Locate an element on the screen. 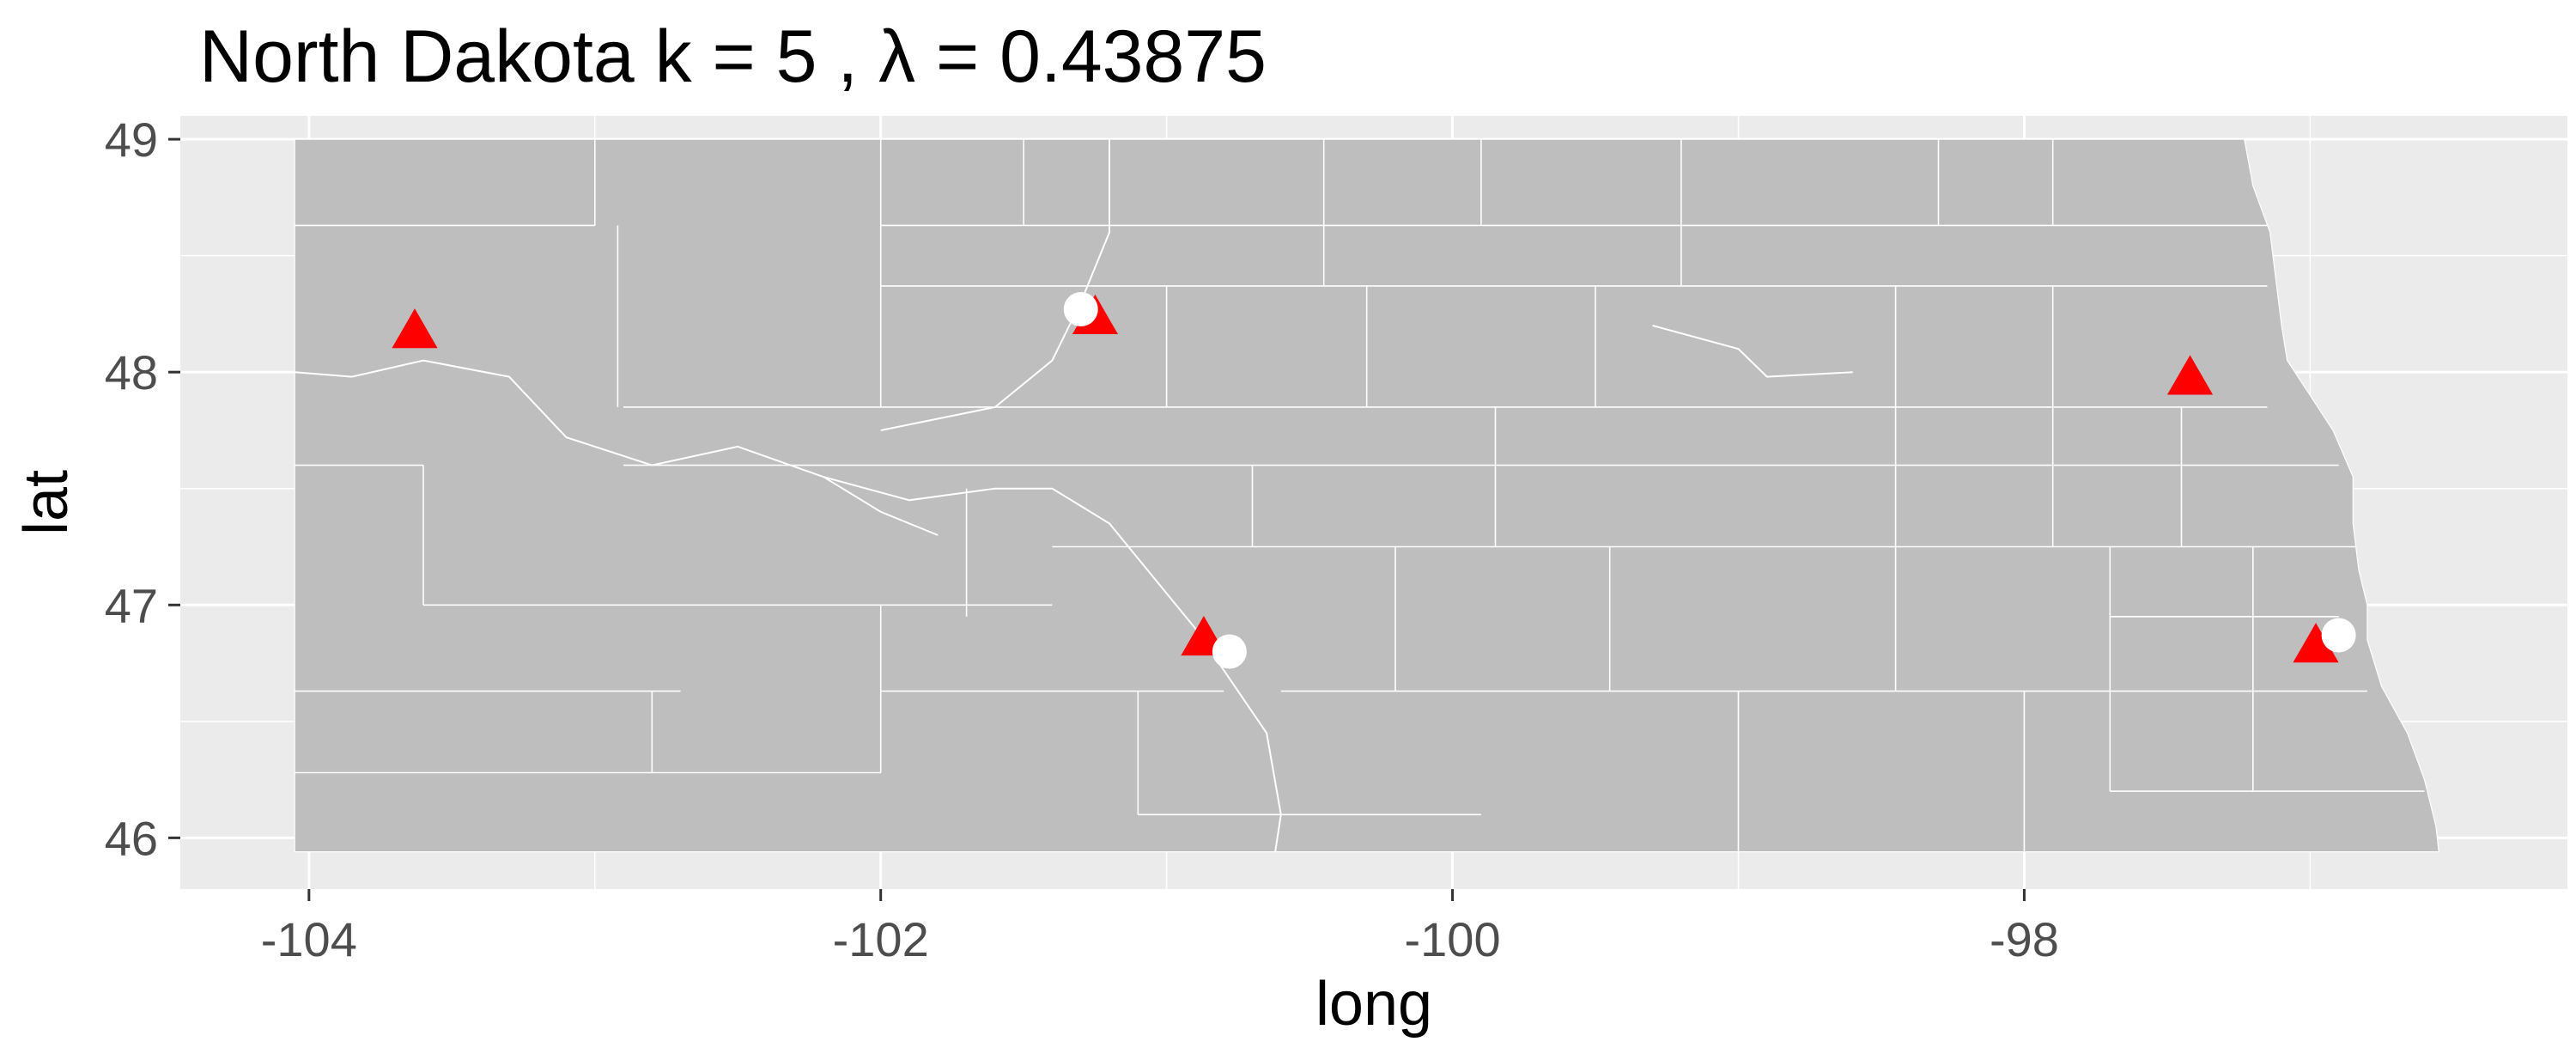  x-tick-label: -100 is located at coordinates (1453, 939).